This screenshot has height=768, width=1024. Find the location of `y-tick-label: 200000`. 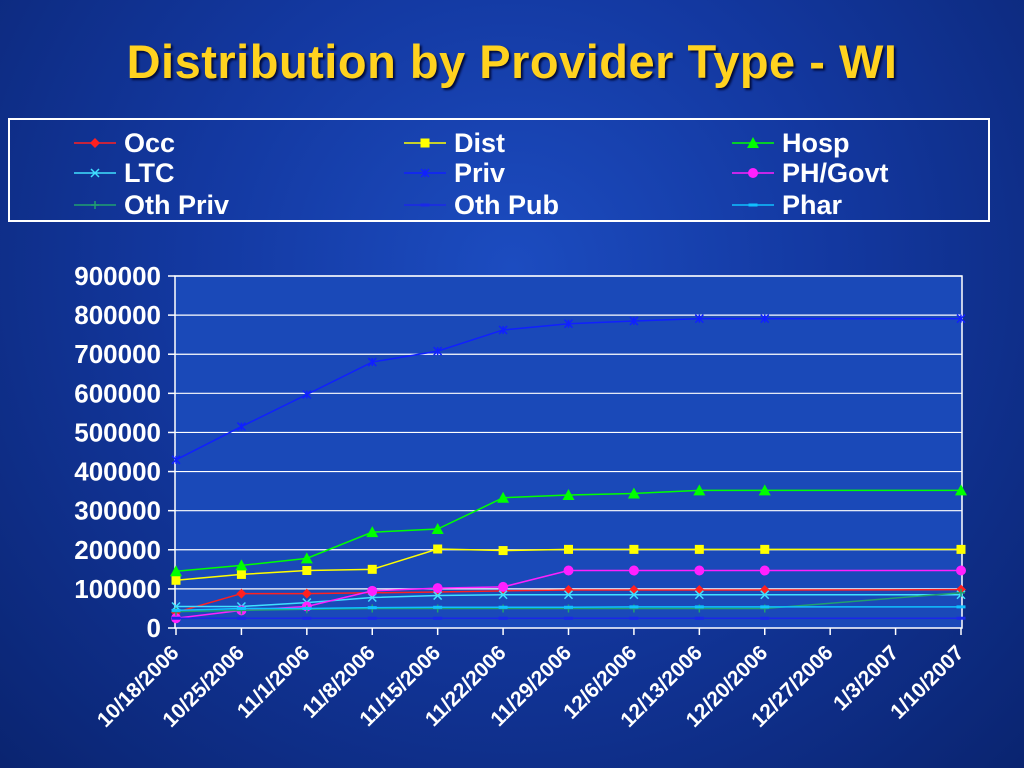

y-tick-label: 200000 is located at coordinates (117, 550).